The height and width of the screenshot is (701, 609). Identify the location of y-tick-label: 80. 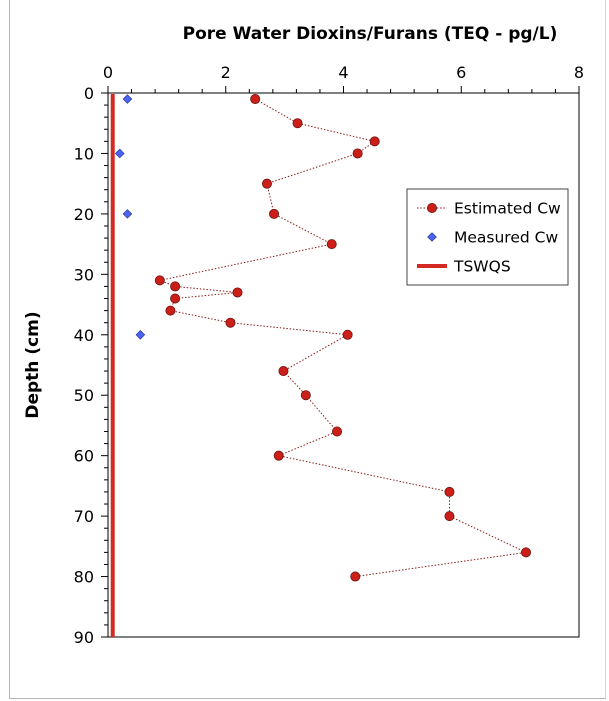
(84, 577).